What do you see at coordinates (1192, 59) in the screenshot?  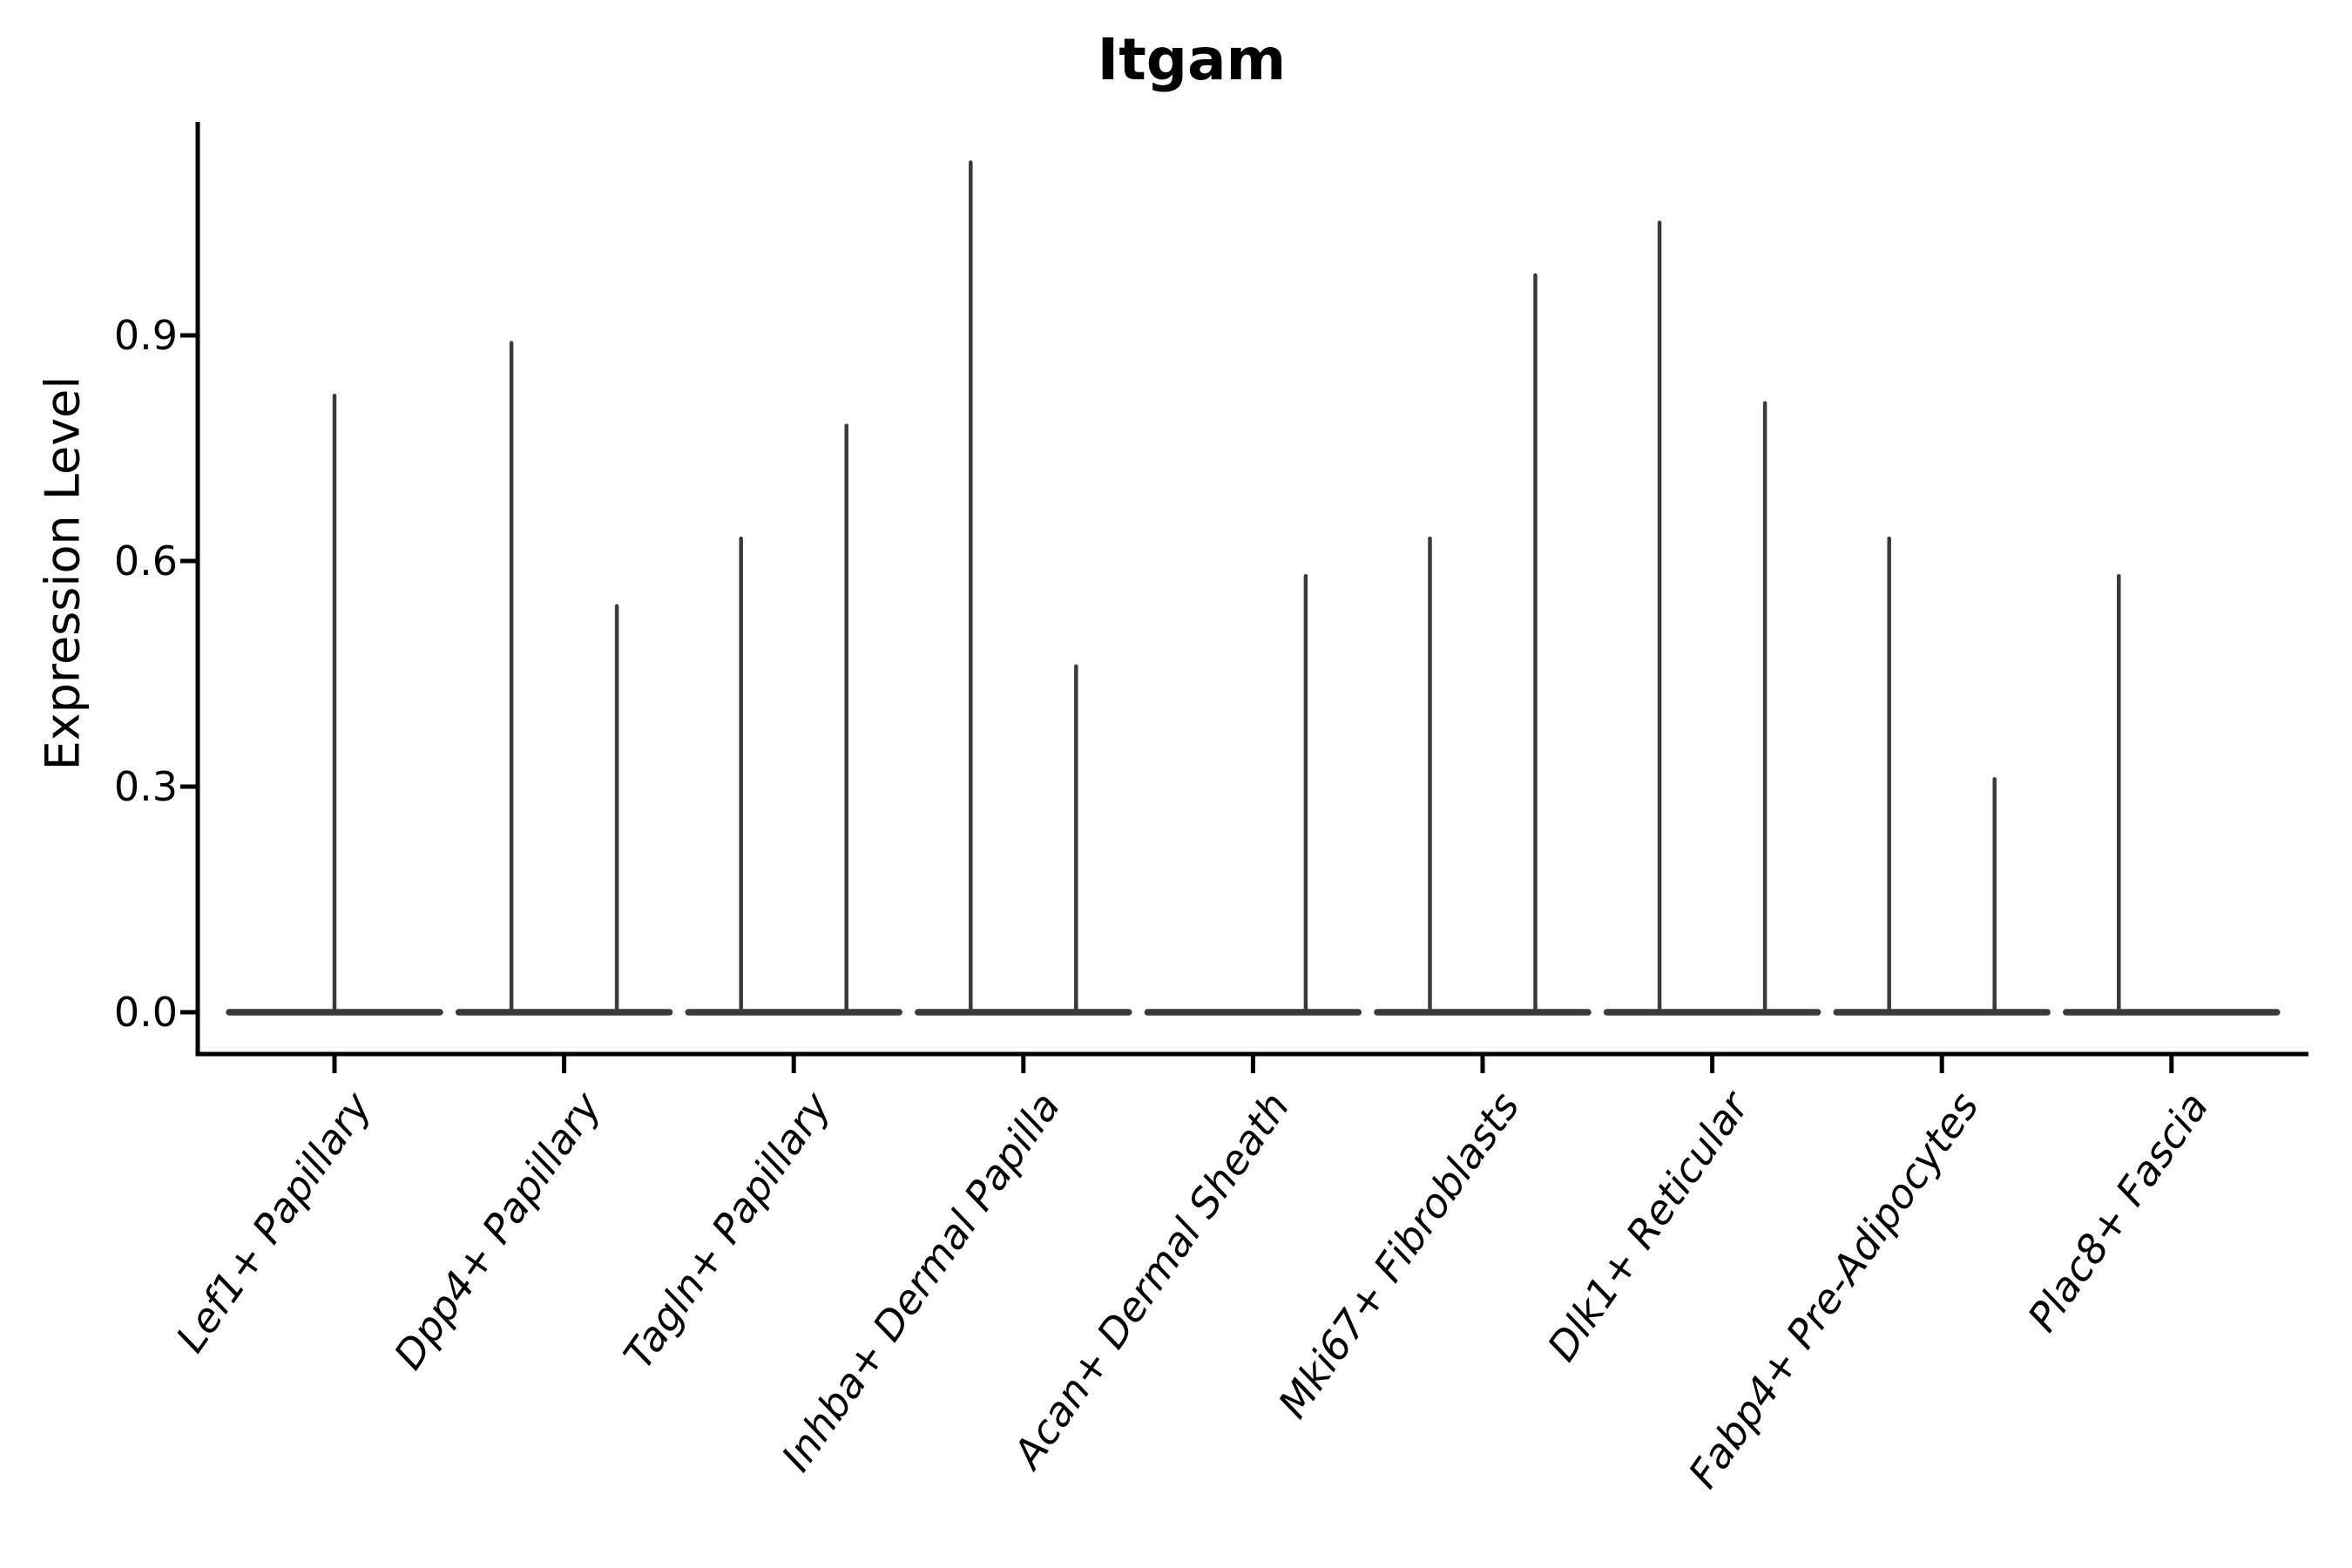 I see `chart-title: Itgam` at bounding box center [1192, 59].